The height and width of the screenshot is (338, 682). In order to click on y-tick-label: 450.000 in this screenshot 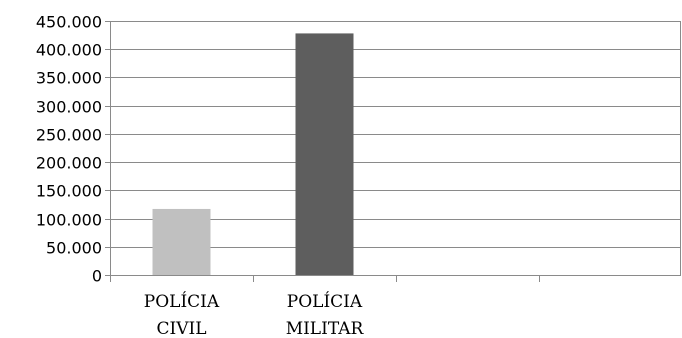, I will do `click(69, 22)`.